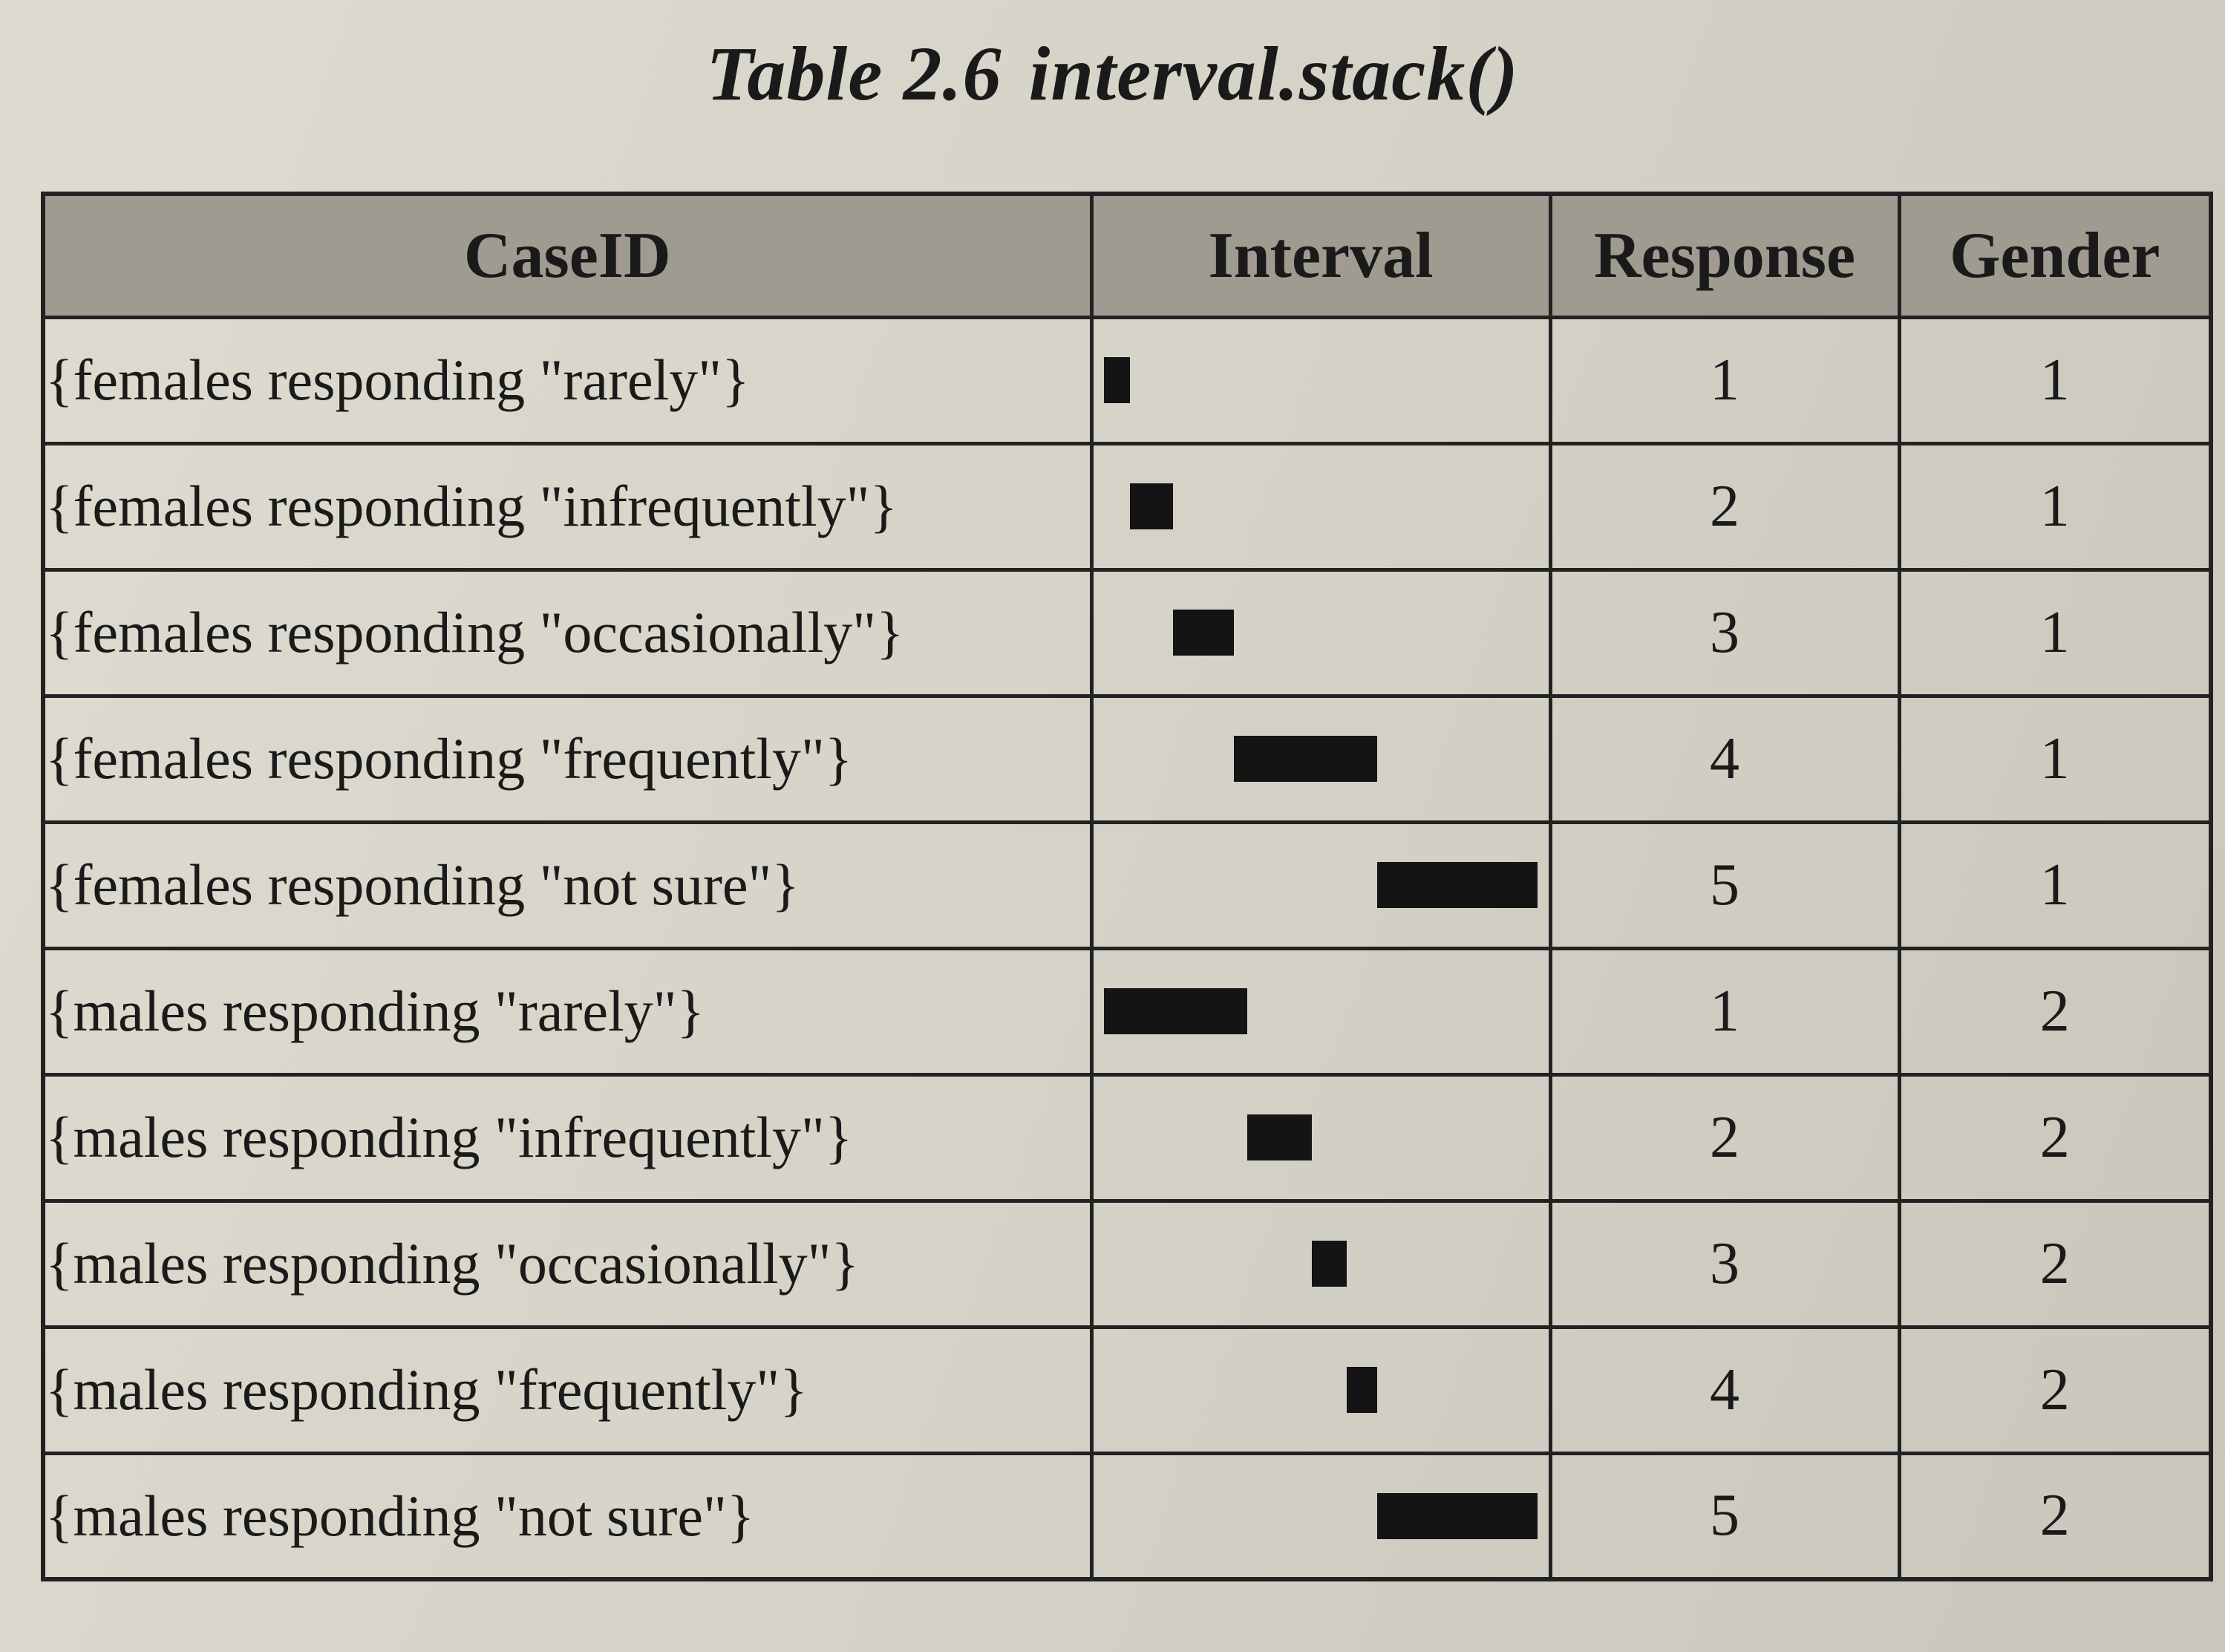 Image resolution: width=2225 pixels, height=1652 pixels. I want to click on case-id-cell: {males responding "rarely"}, so click(568, 1011).